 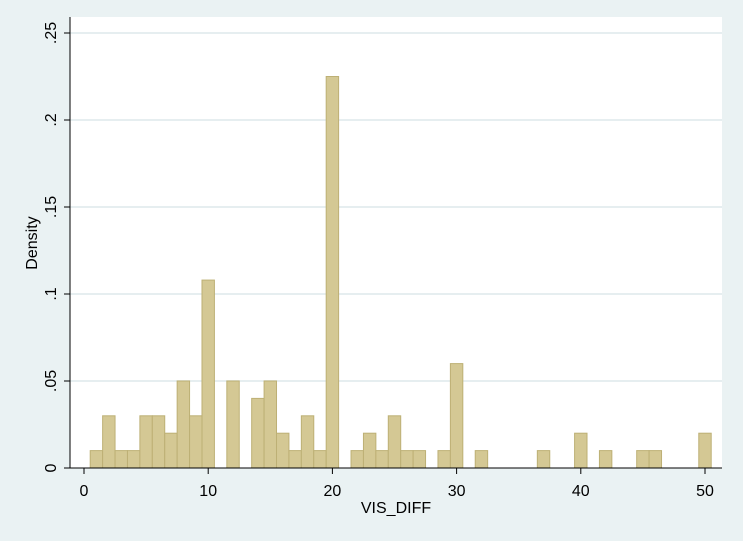 I want to click on y-tick-label: .1, so click(x=51, y=293).